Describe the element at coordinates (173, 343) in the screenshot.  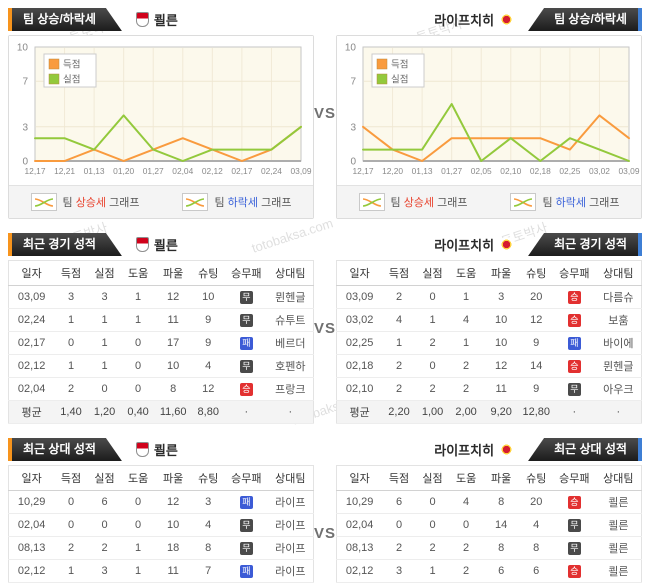
I see `cell-fouls: 17` at that location.